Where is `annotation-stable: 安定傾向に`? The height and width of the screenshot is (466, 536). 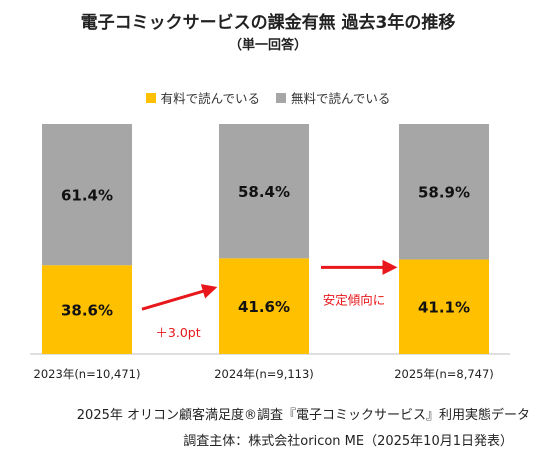 annotation-stable: 安定傾向に is located at coordinates (354, 299).